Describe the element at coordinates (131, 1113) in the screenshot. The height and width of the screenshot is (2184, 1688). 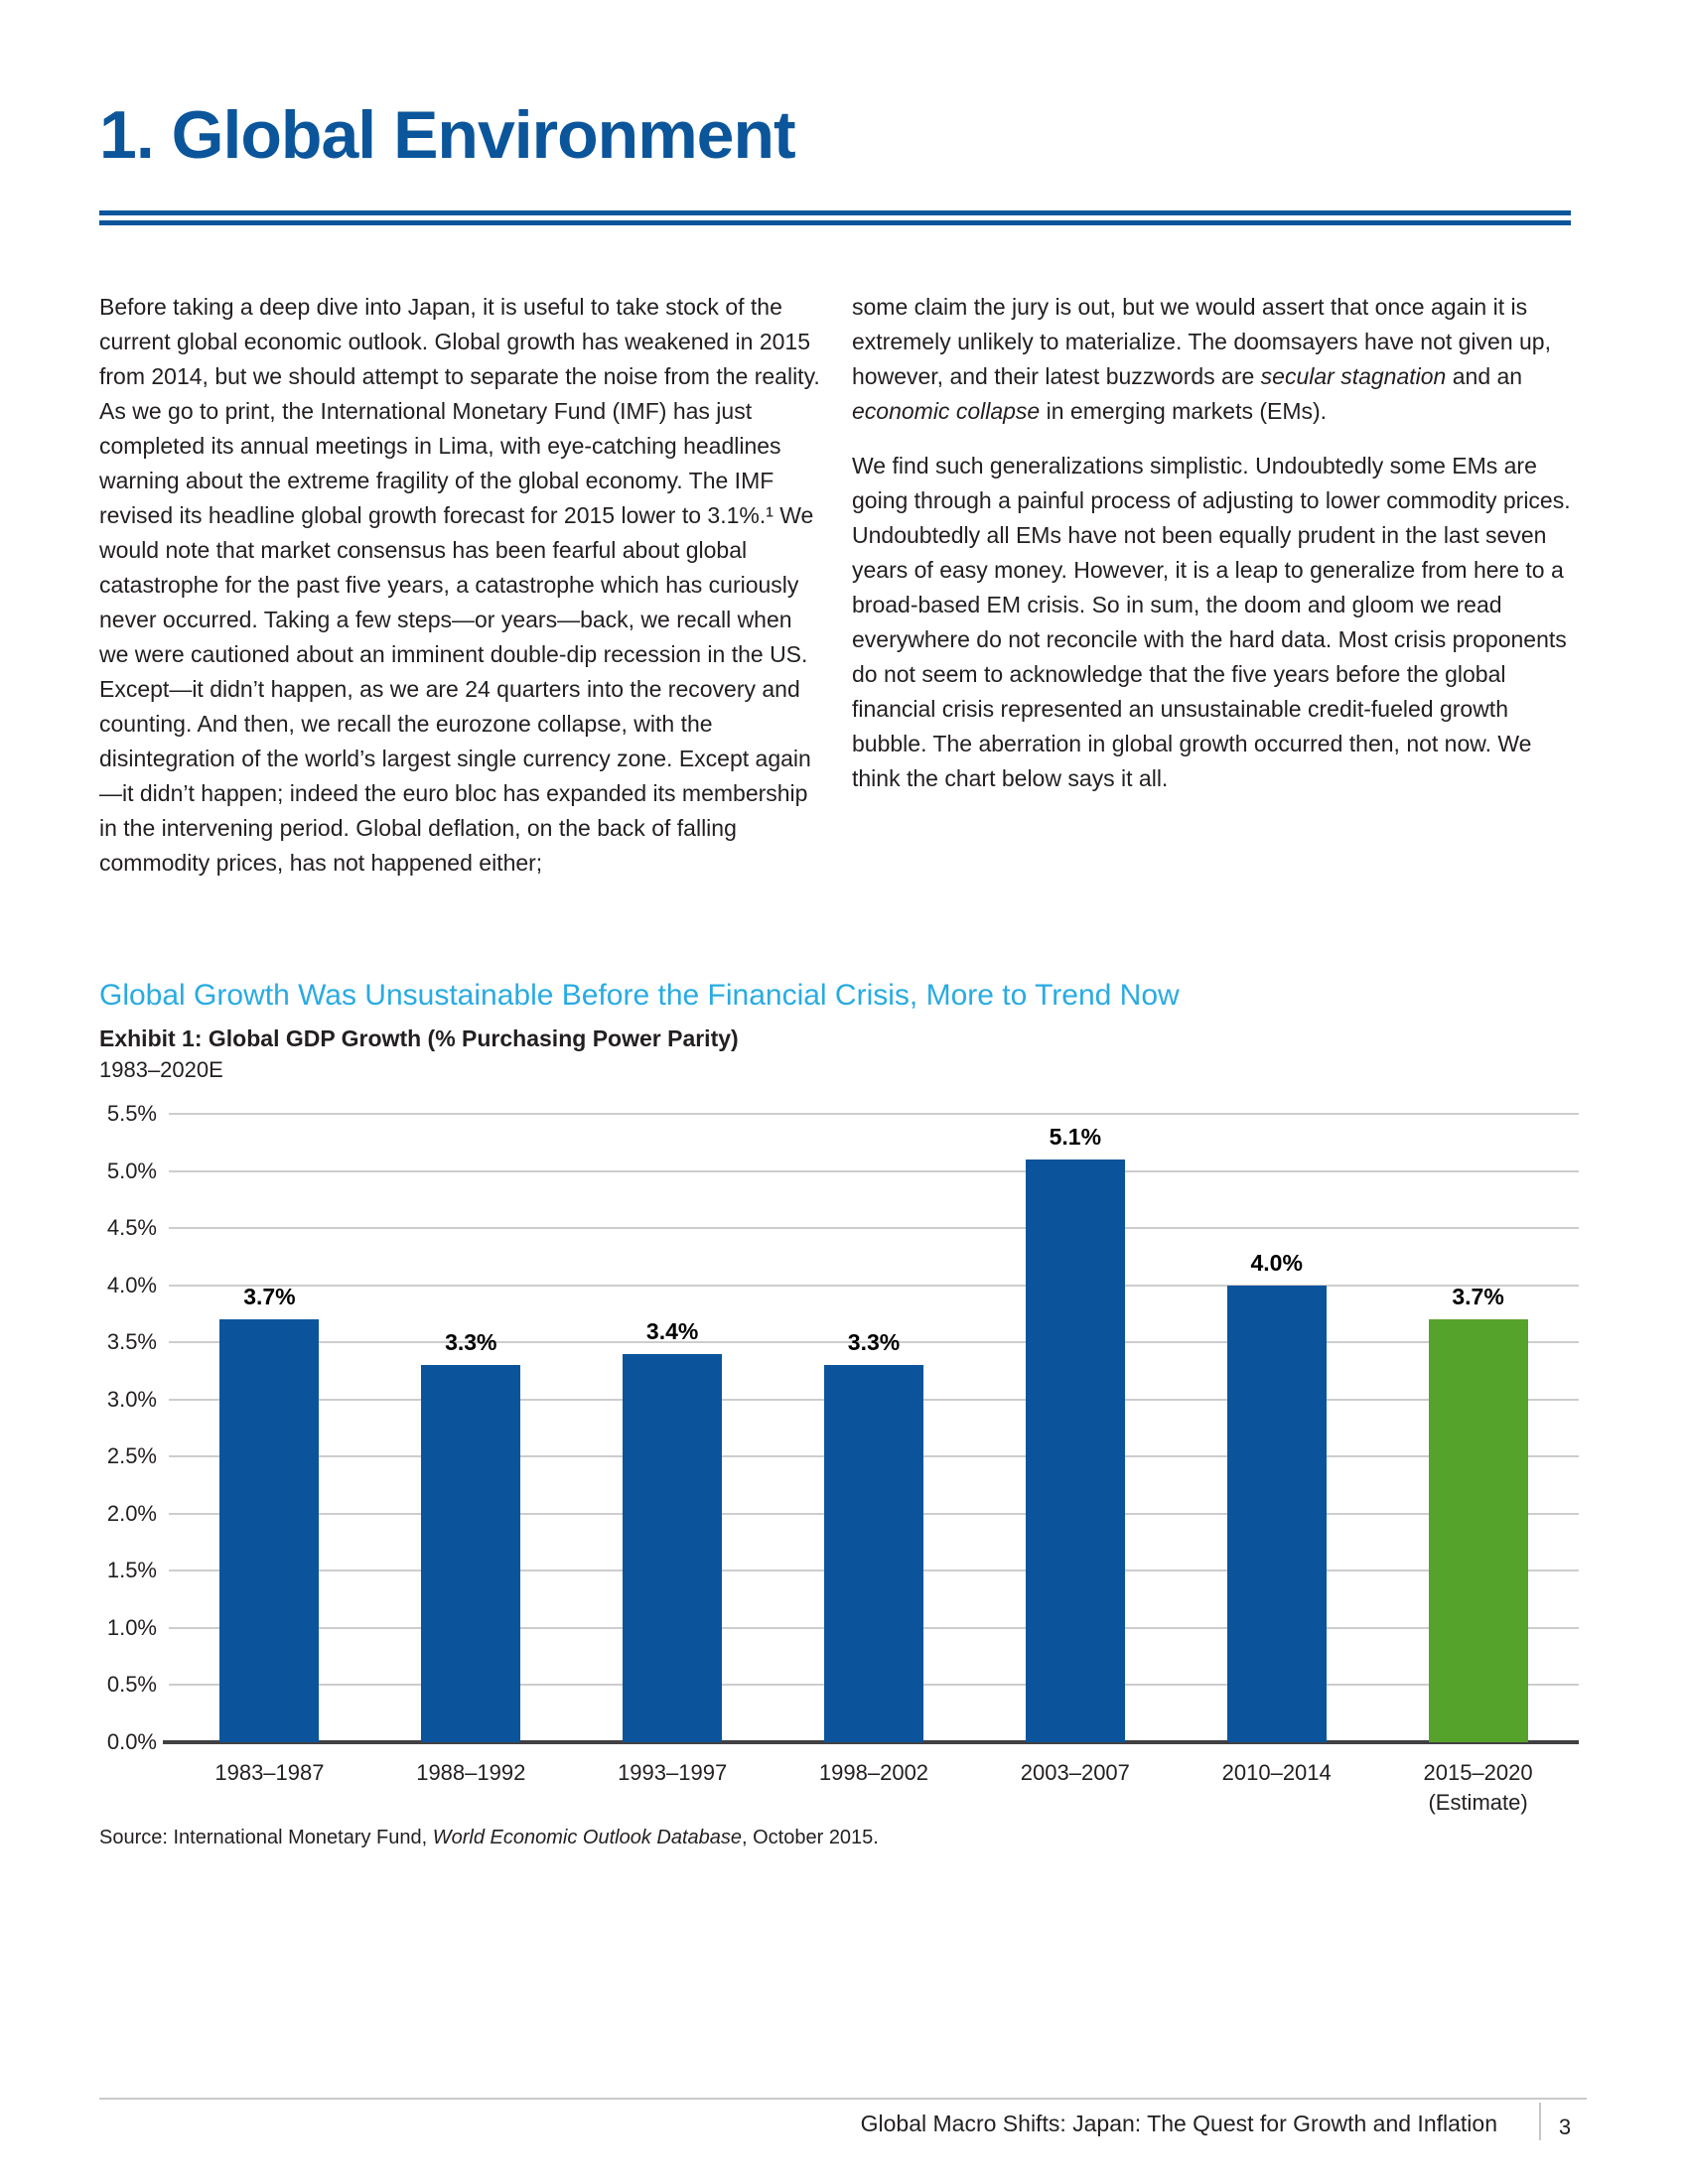
I see `y-tick-label: 5.5%` at that location.